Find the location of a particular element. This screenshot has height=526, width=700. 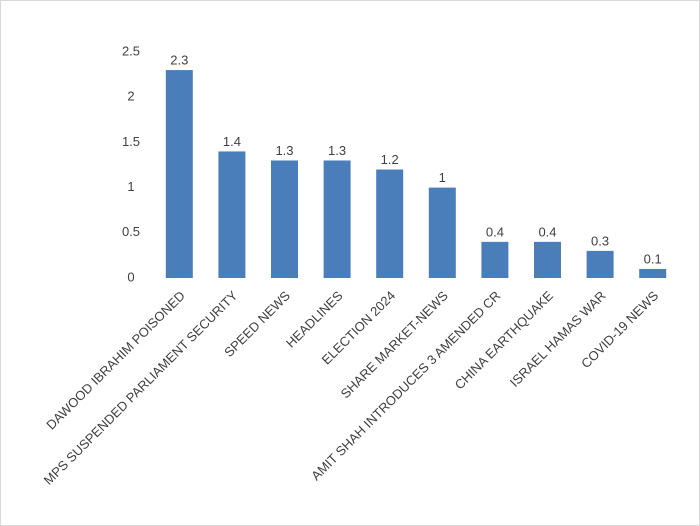

data-label: 0.1 is located at coordinates (653, 258).